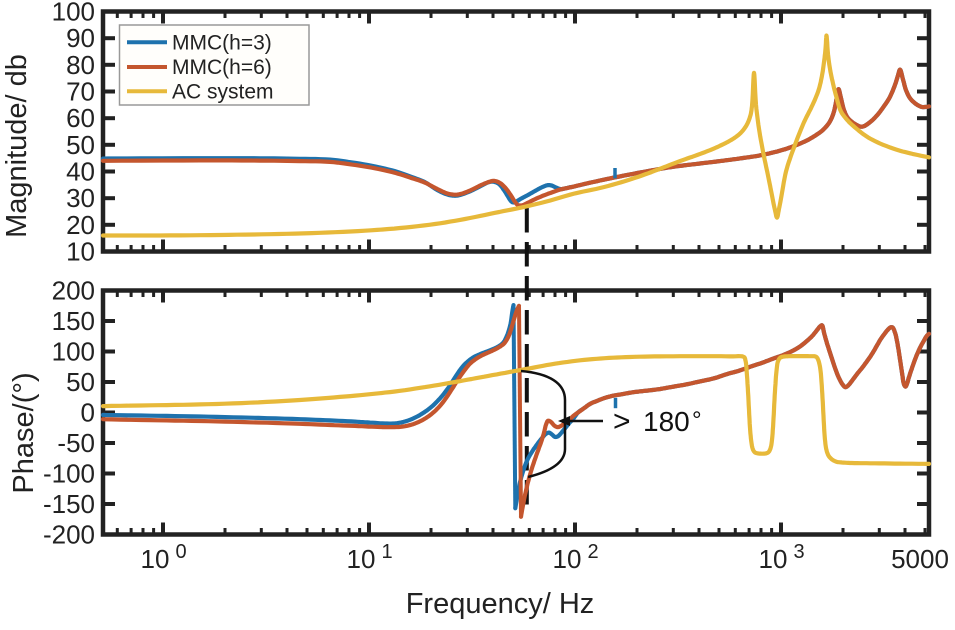 This screenshot has height=630, width=955. I want to click on svg-text: -200, so click(69, 535).